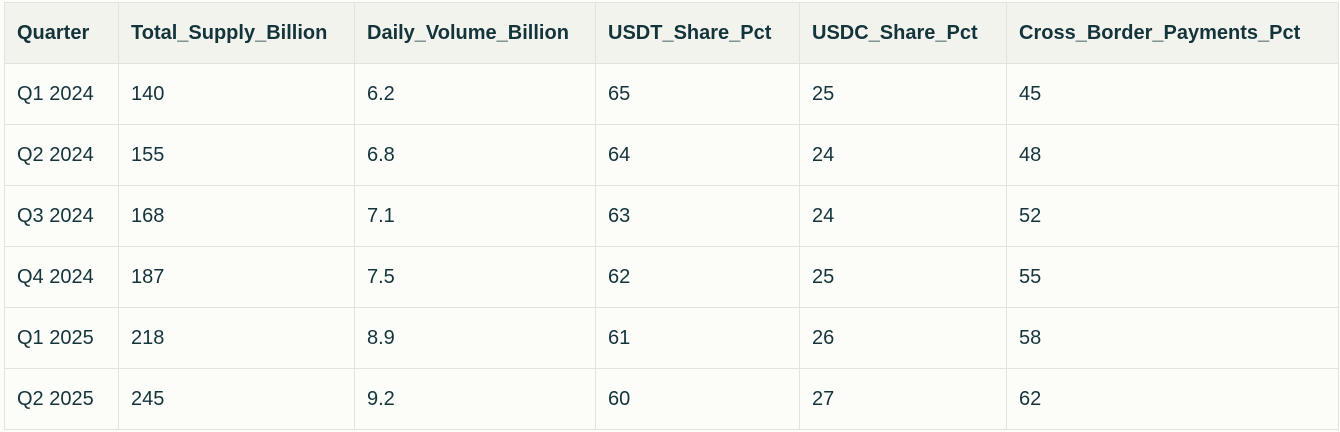 The image size is (1340, 432). I want to click on table-cell-cross-border: 48, so click(1172, 155).